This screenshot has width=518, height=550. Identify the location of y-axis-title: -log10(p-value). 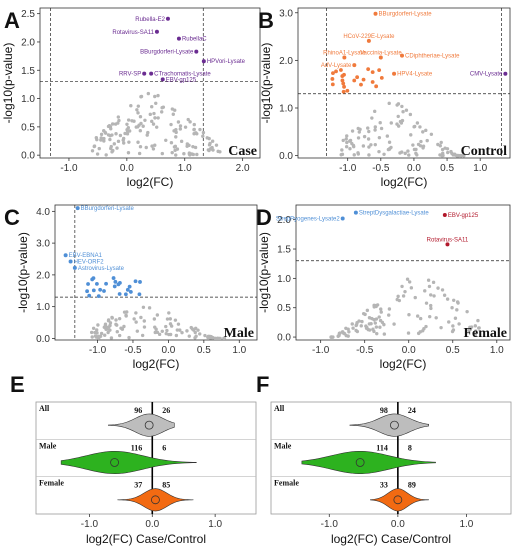
(23, 272).